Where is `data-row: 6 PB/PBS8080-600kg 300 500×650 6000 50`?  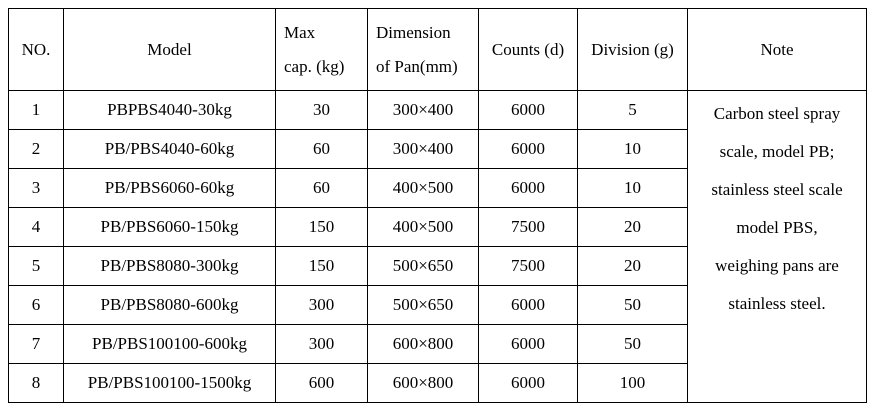 data-row: 6 PB/PBS8080-600kg 300 500×650 6000 50 is located at coordinates (437, 305).